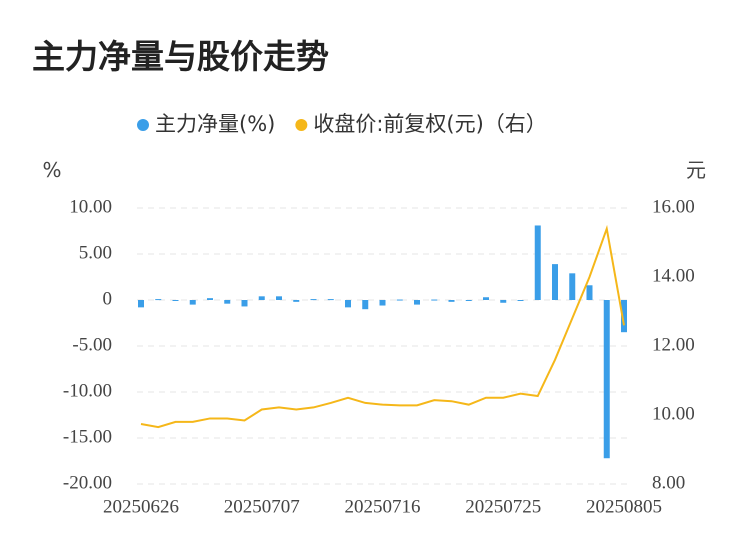 This screenshot has height=558, width=750. Describe the element at coordinates (383, 506) in the screenshot. I see `x-tick-label: 20250716` at that location.